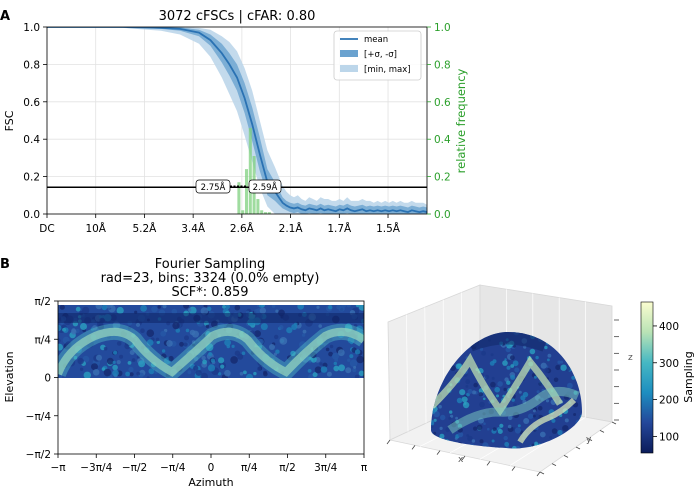  I want to click on axis-3d-y-label: y, so click(589, 440).